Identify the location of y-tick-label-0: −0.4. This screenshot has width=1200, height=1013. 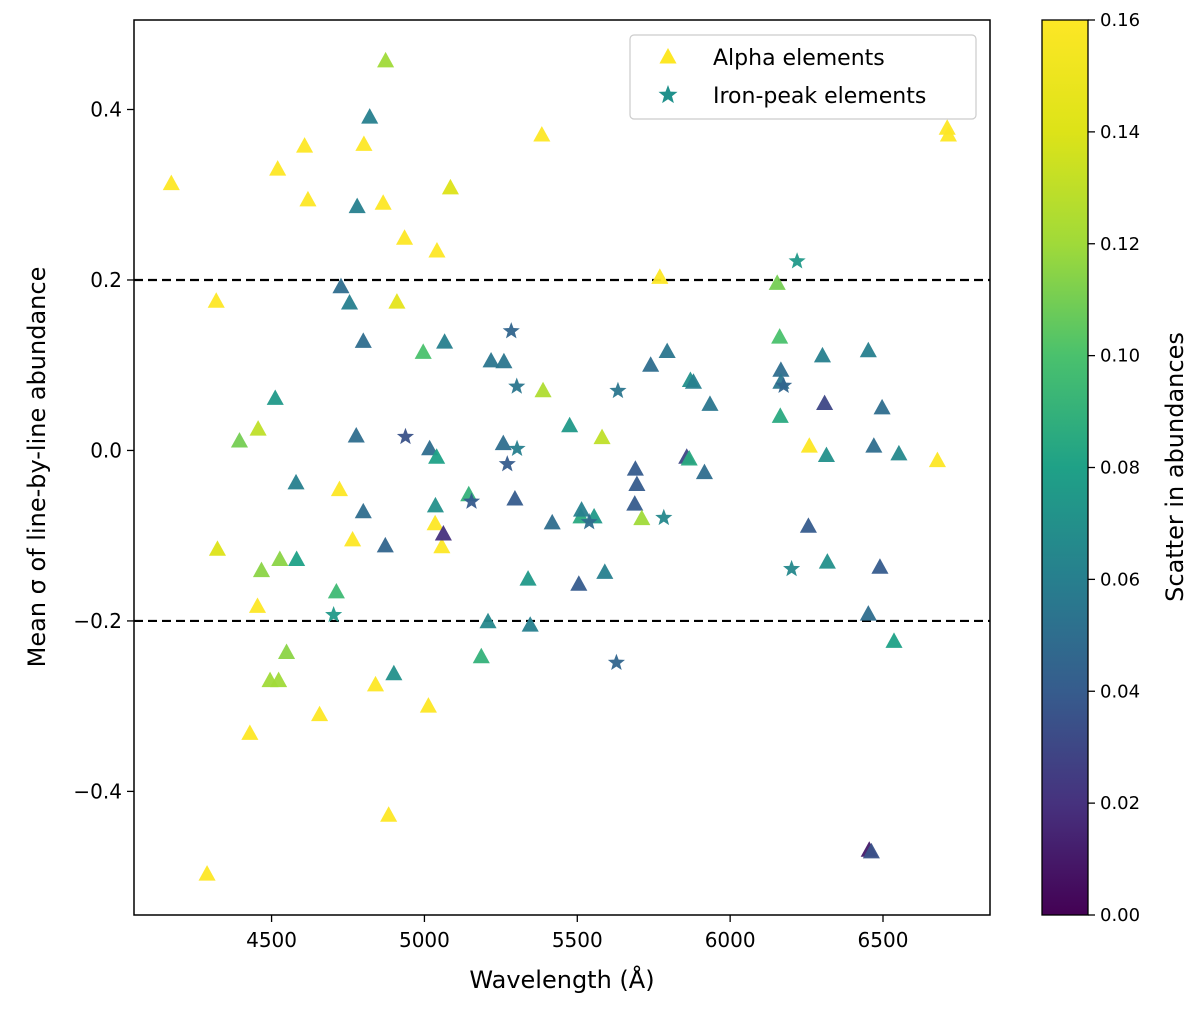
(97, 791).